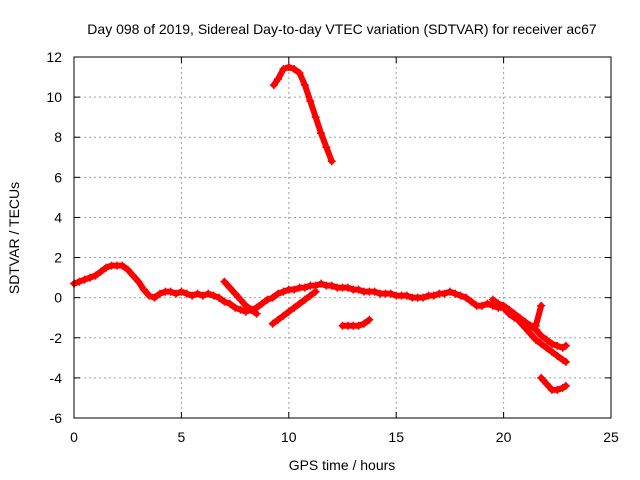 The image size is (640, 480). What do you see at coordinates (396, 437) in the screenshot?
I see `x-tick-label: 15` at bounding box center [396, 437].